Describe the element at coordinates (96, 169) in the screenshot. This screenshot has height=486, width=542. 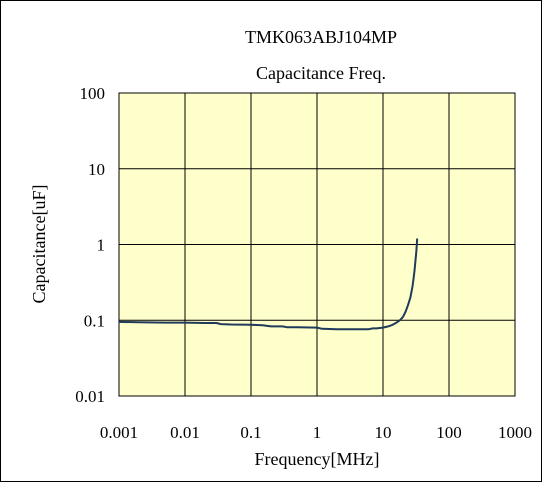
I see `y-tick-label: 10` at that location.